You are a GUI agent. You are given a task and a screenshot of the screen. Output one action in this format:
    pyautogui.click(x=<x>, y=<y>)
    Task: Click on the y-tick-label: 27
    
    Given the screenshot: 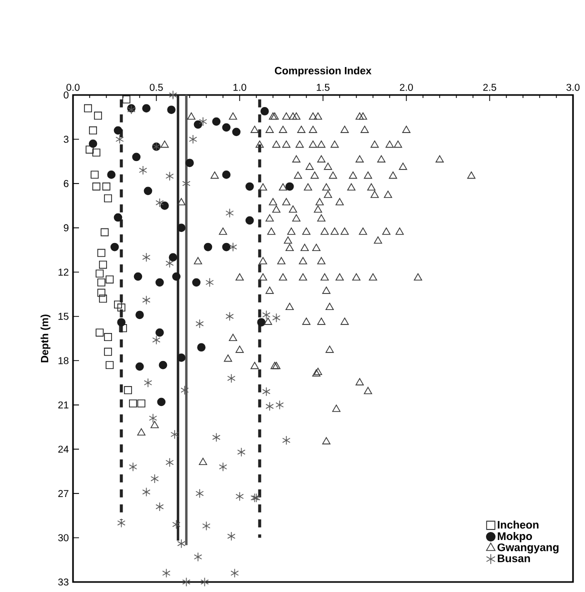 What is the action you would take?
    pyautogui.click(x=63, y=493)
    